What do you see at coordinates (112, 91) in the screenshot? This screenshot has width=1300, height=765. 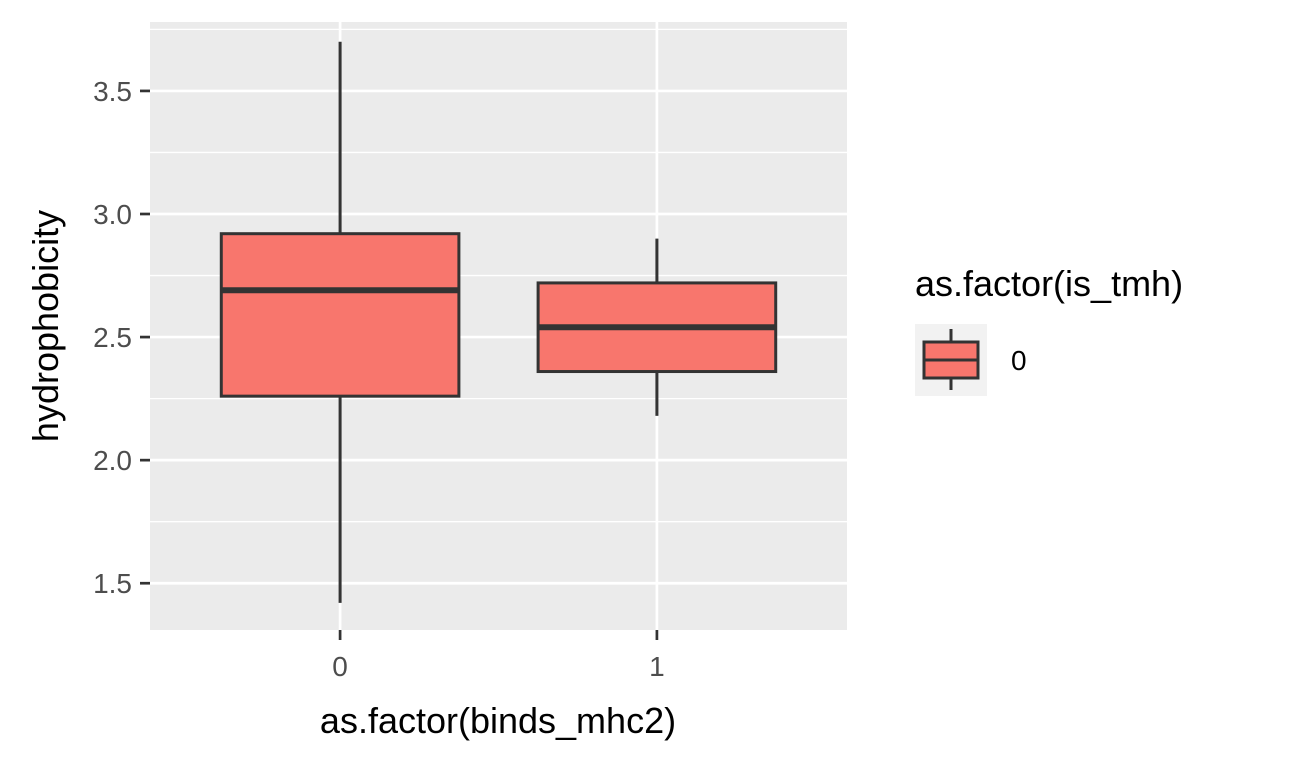 I see `y-tick-label: 3.5` at bounding box center [112, 91].